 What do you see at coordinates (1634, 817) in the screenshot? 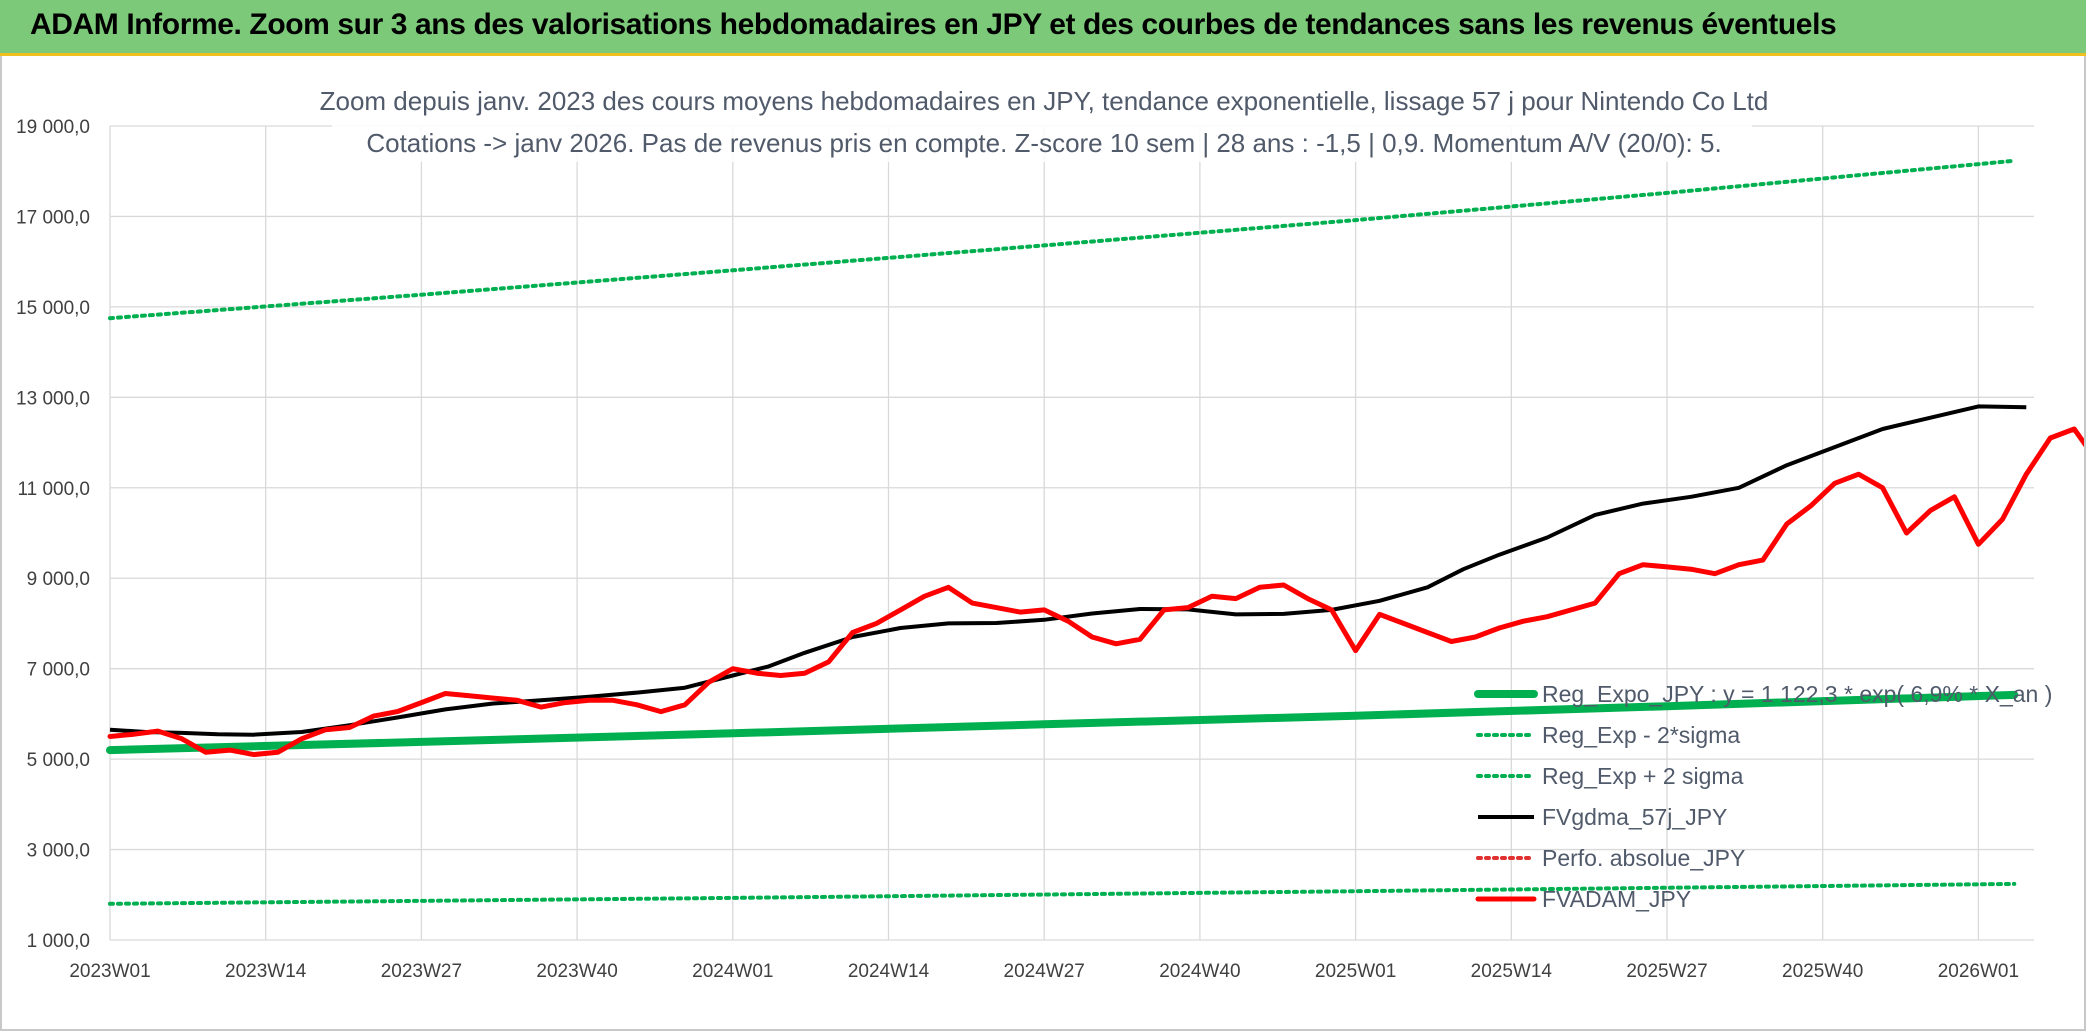
I see `legend-label: FVgdma_57j_JPY` at bounding box center [1634, 817].